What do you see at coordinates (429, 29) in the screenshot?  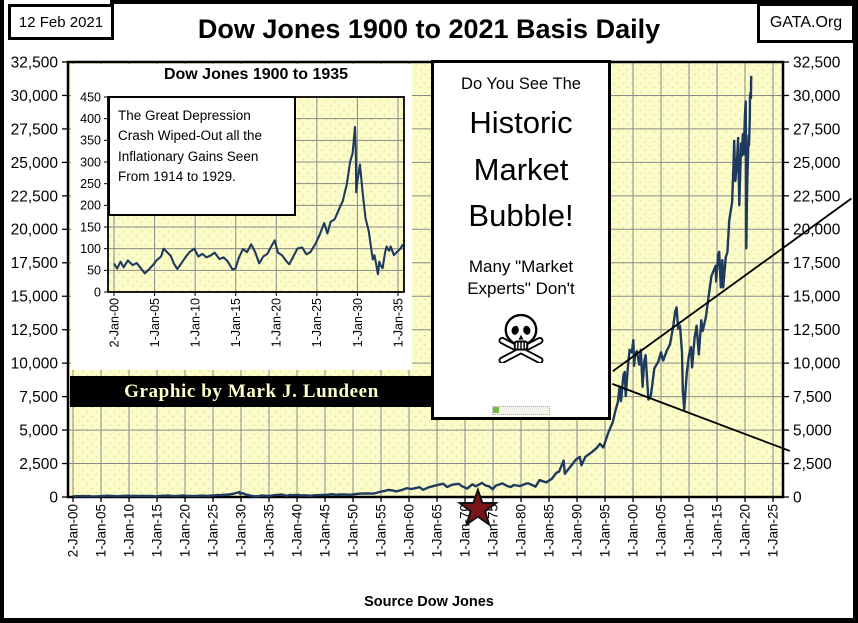 I see `page-title: Dow Jones 1900 to 2021 Basis Daily` at bounding box center [429, 29].